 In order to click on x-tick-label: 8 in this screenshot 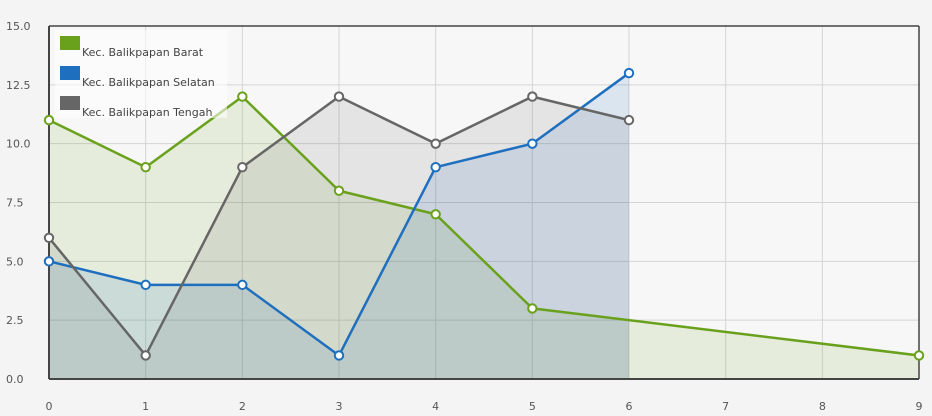, I will do `click(822, 406)`.